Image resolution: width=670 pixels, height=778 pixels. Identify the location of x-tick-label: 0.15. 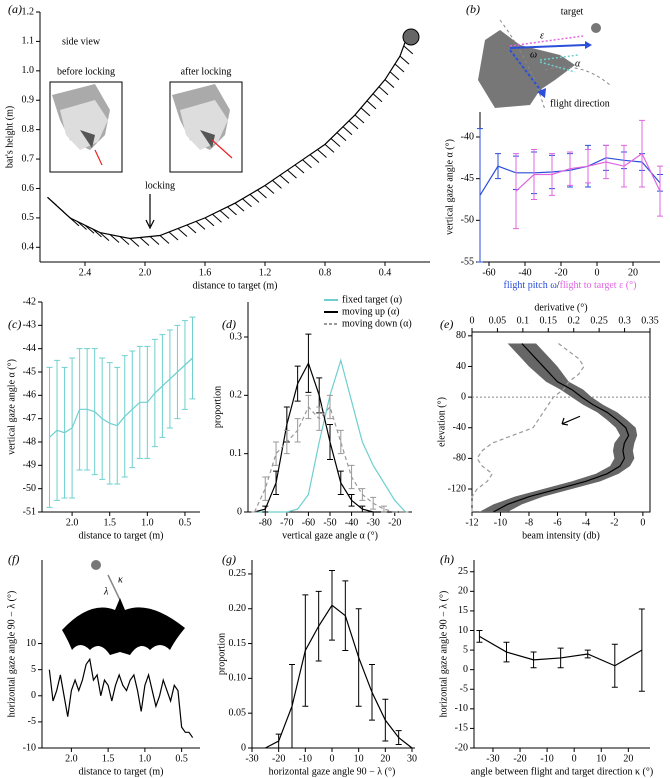
(549, 320).